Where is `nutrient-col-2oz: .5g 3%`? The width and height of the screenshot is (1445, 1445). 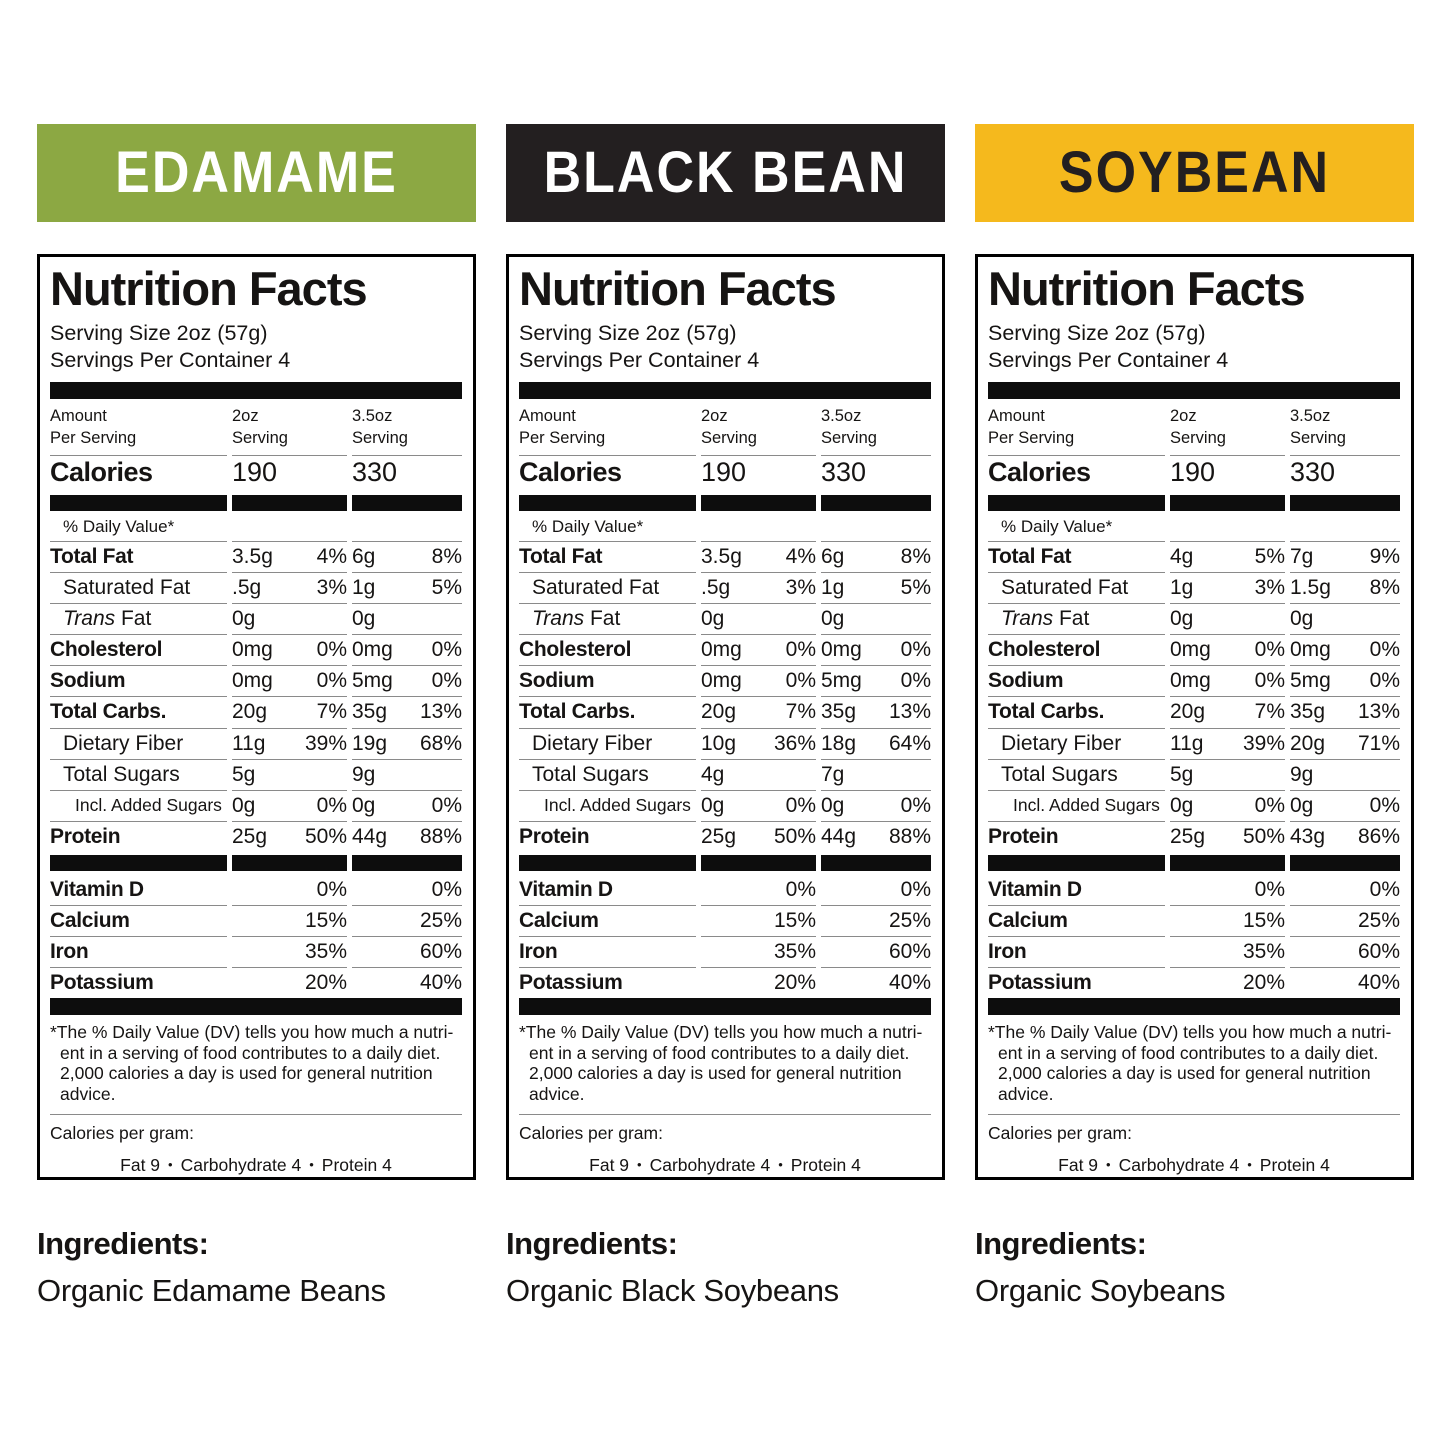 nutrient-col-2oz: .5g 3% is located at coordinates (289, 587).